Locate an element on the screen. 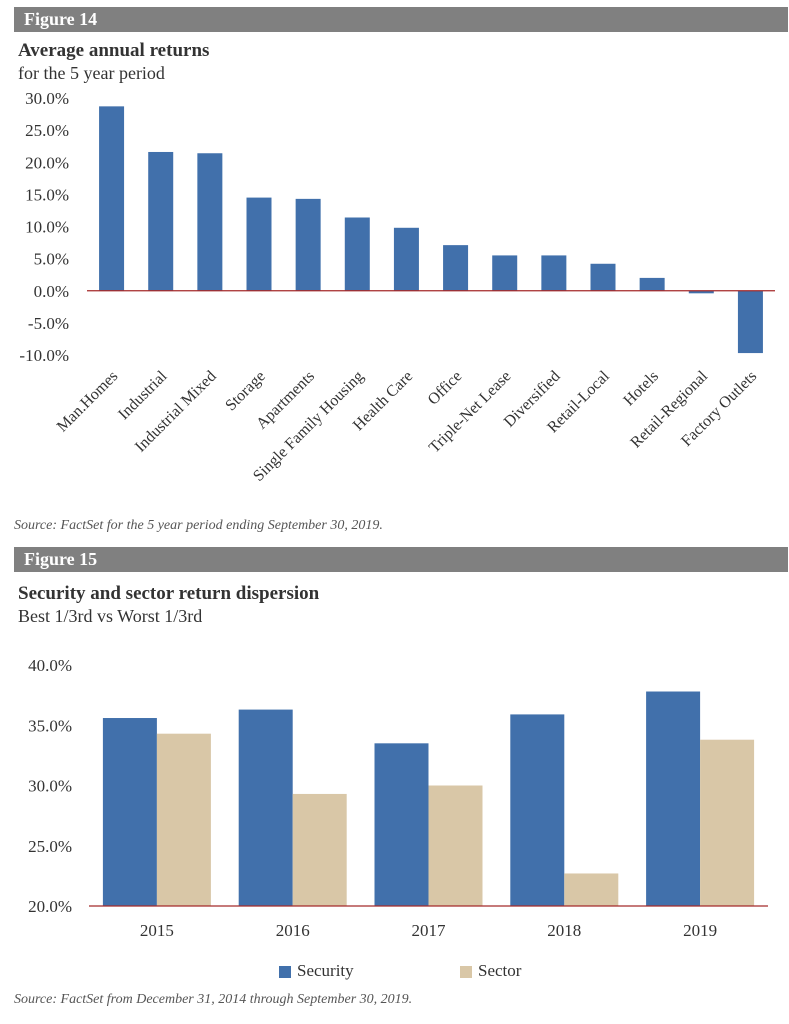 This screenshot has width=789, height=1024. figure-14-title: Average annual returns is located at coordinates (114, 50).